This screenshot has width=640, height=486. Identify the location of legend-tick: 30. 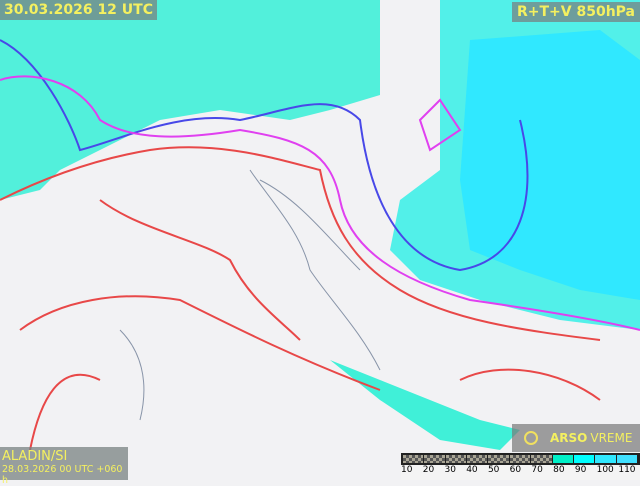
(450, 470).